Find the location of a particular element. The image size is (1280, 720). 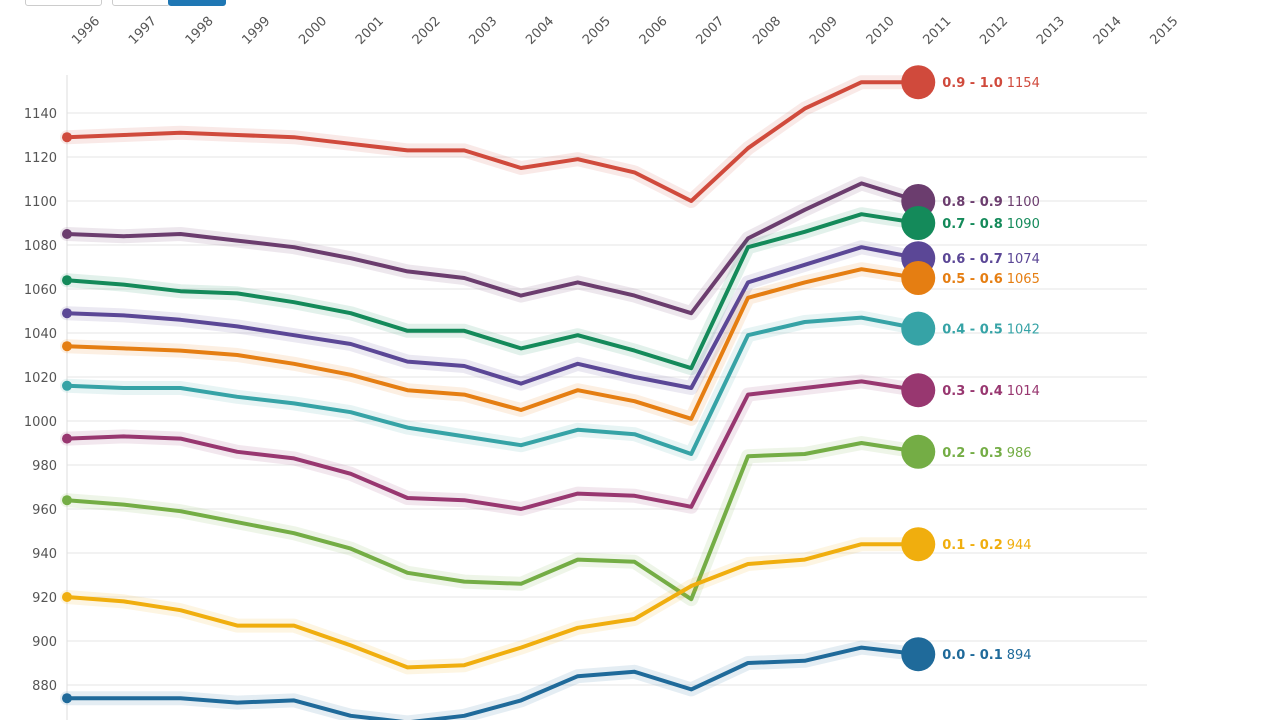

y-tick-label: 880 is located at coordinates (44, 686).